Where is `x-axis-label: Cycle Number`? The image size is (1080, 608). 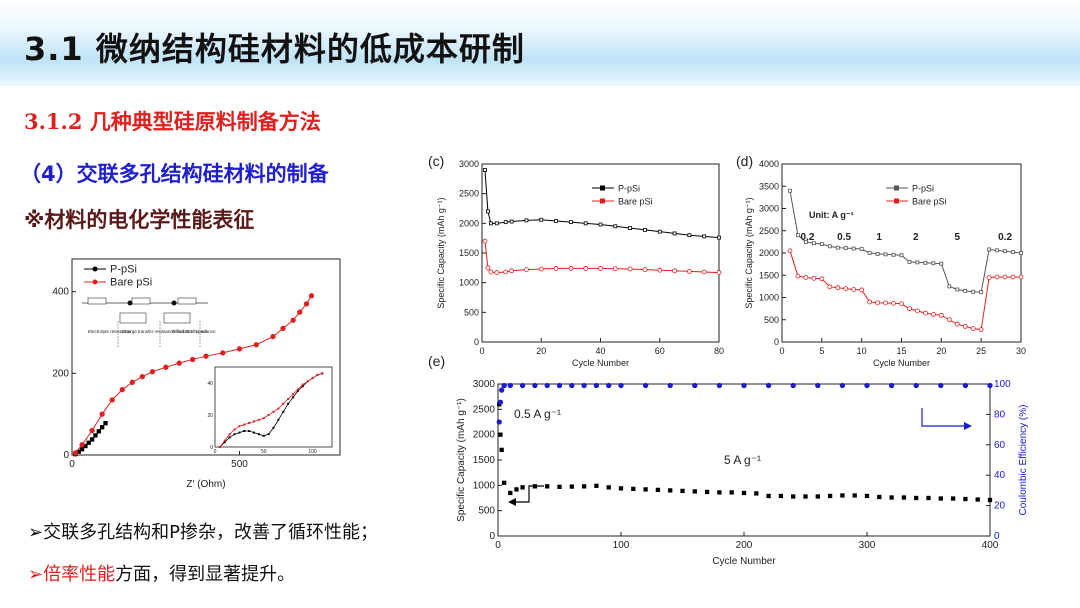 x-axis-label: Cycle Number is located at coordinates (901, 363).